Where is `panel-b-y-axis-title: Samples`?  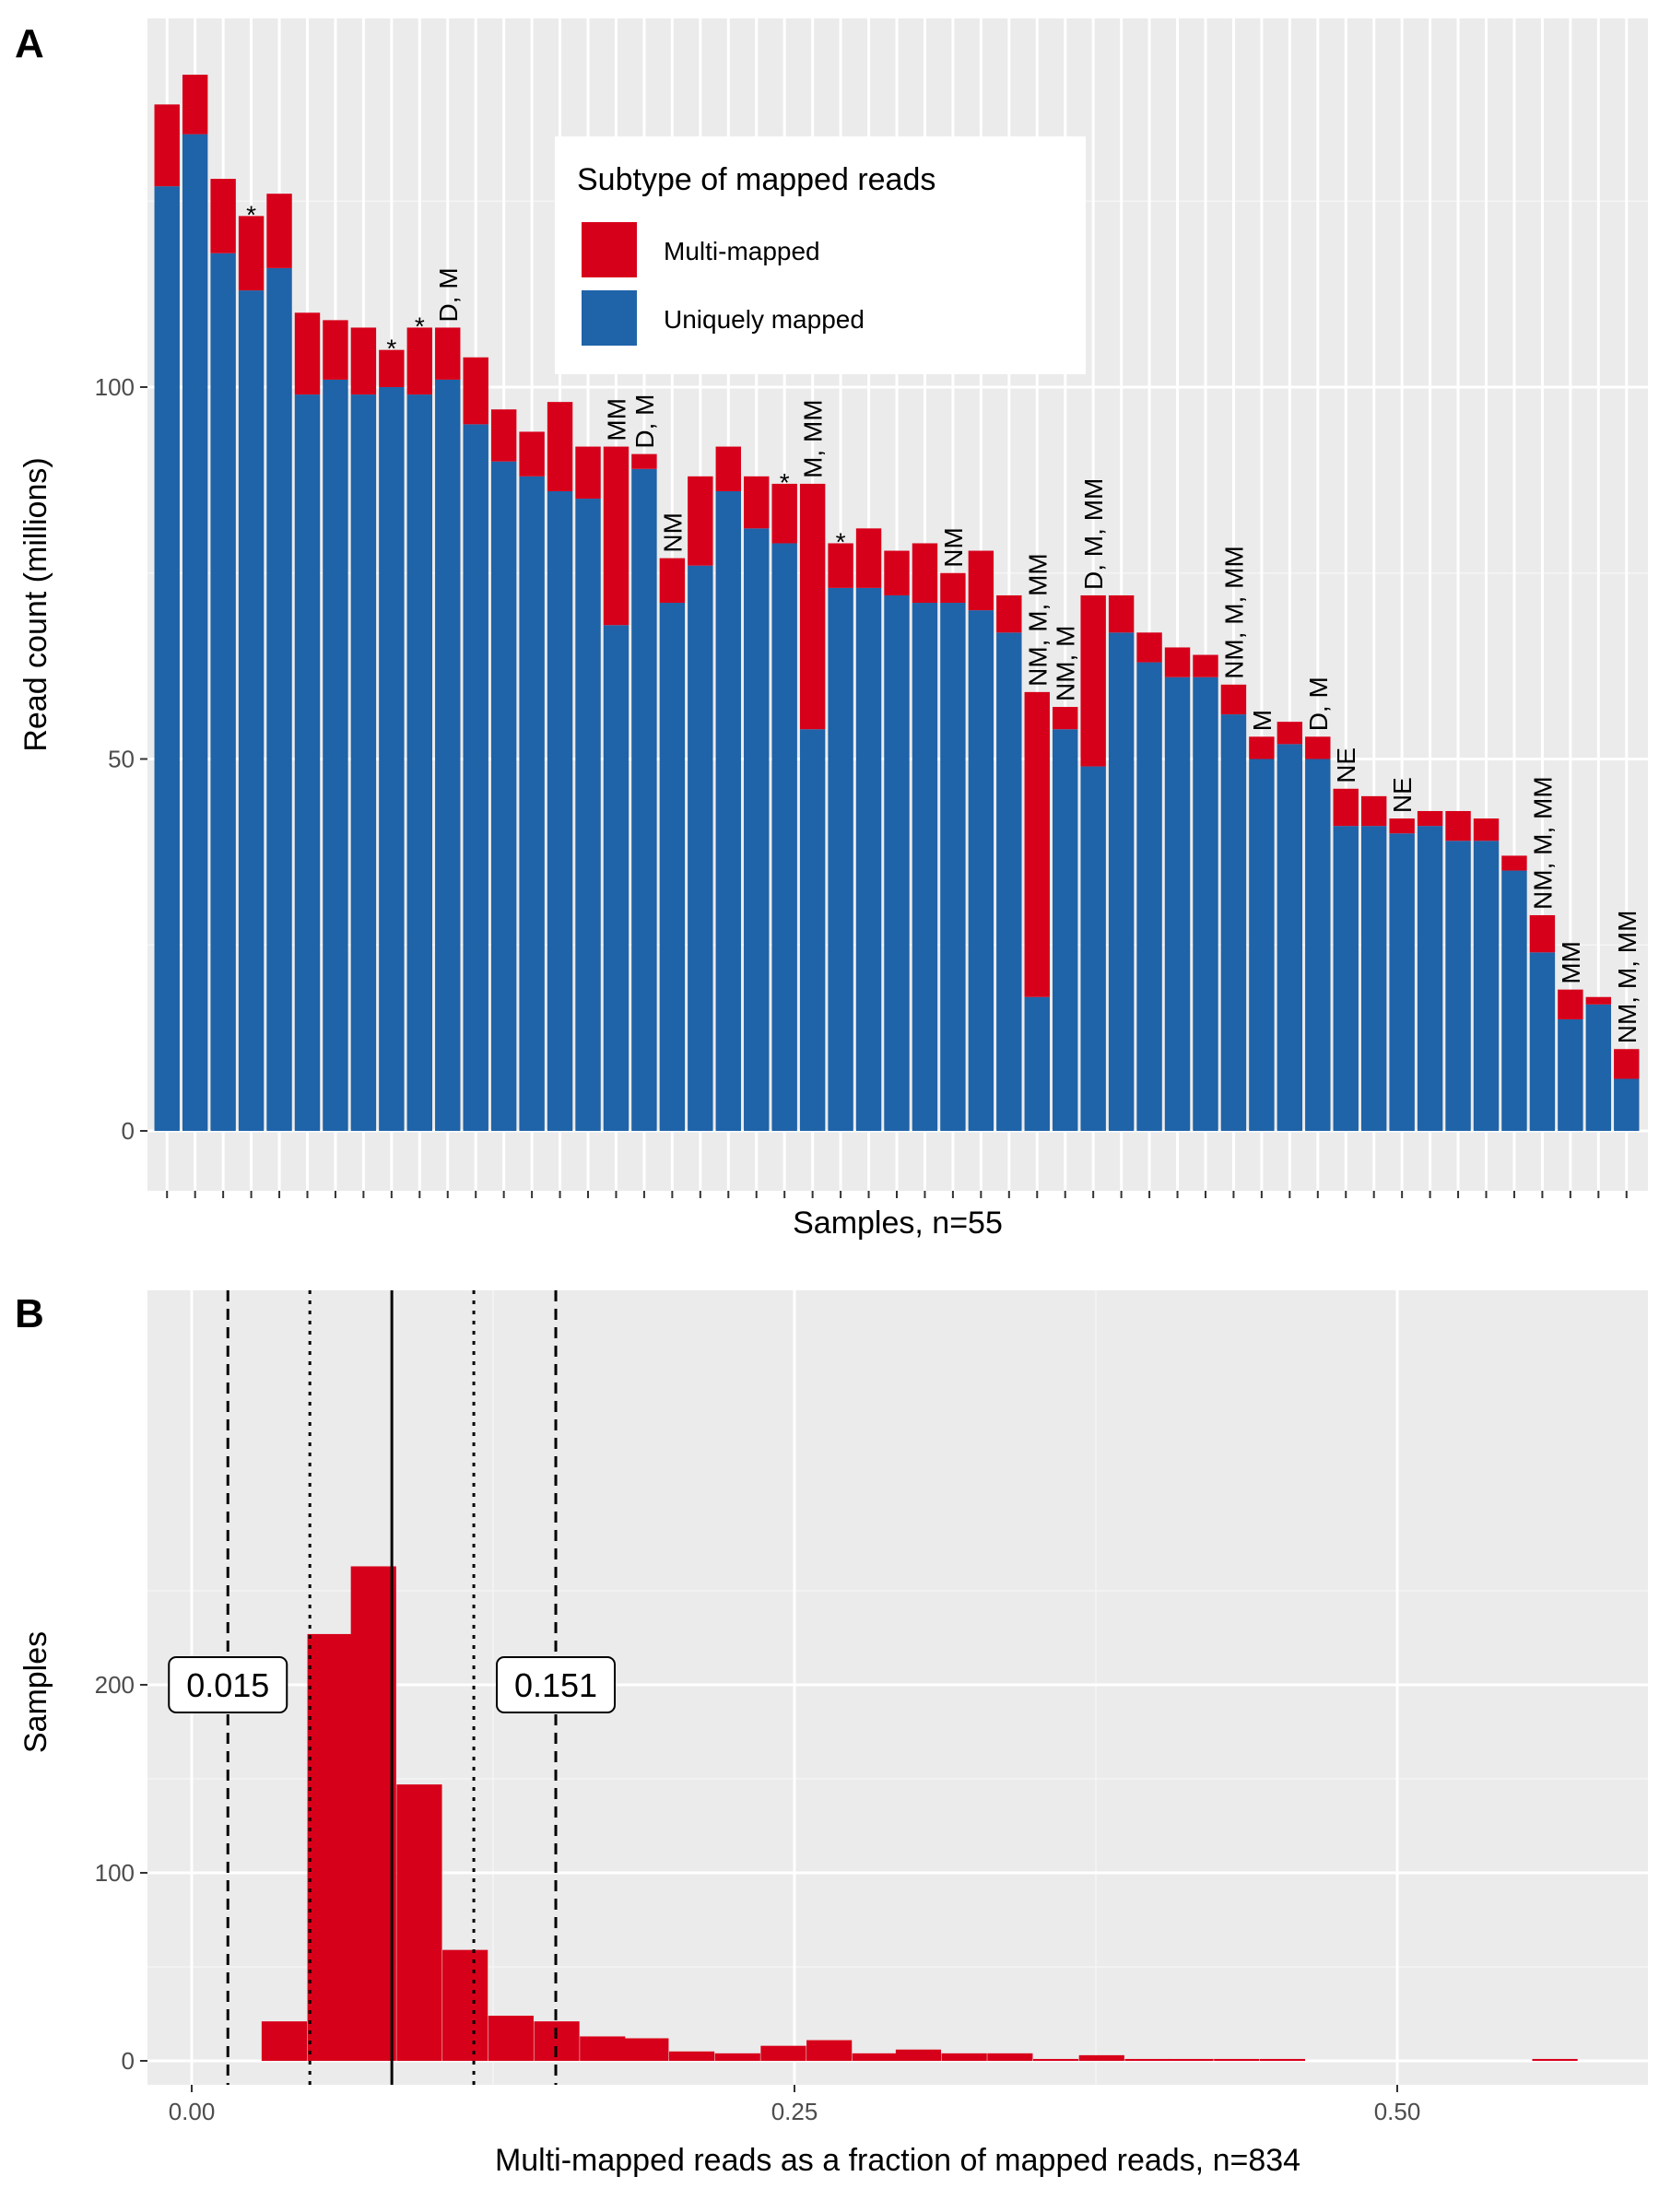 panel-b-y-axis-title: Samples is located at coordinates (35, 1692).